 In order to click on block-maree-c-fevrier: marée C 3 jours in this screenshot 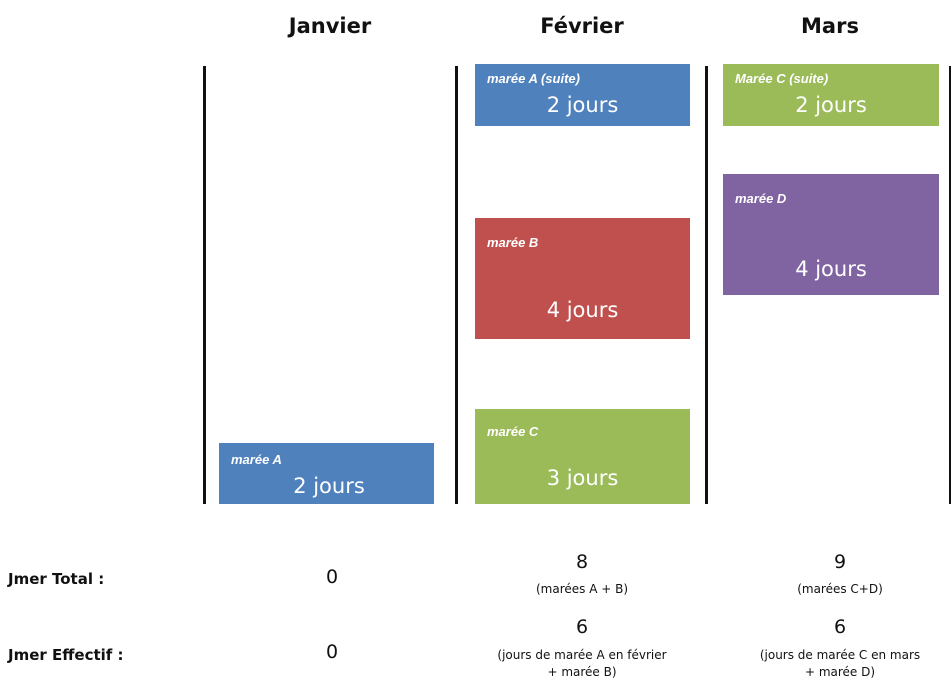, I will do `click(582, 456)`.